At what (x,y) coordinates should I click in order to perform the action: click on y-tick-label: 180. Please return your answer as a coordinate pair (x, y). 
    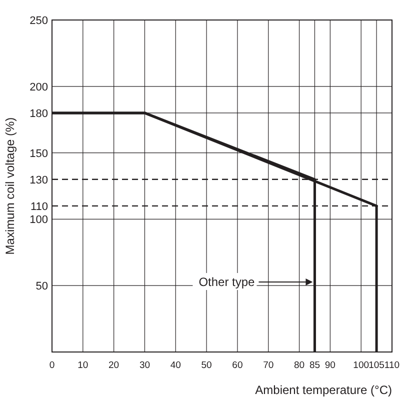
    Looking at the image, I should click on (39, 114).